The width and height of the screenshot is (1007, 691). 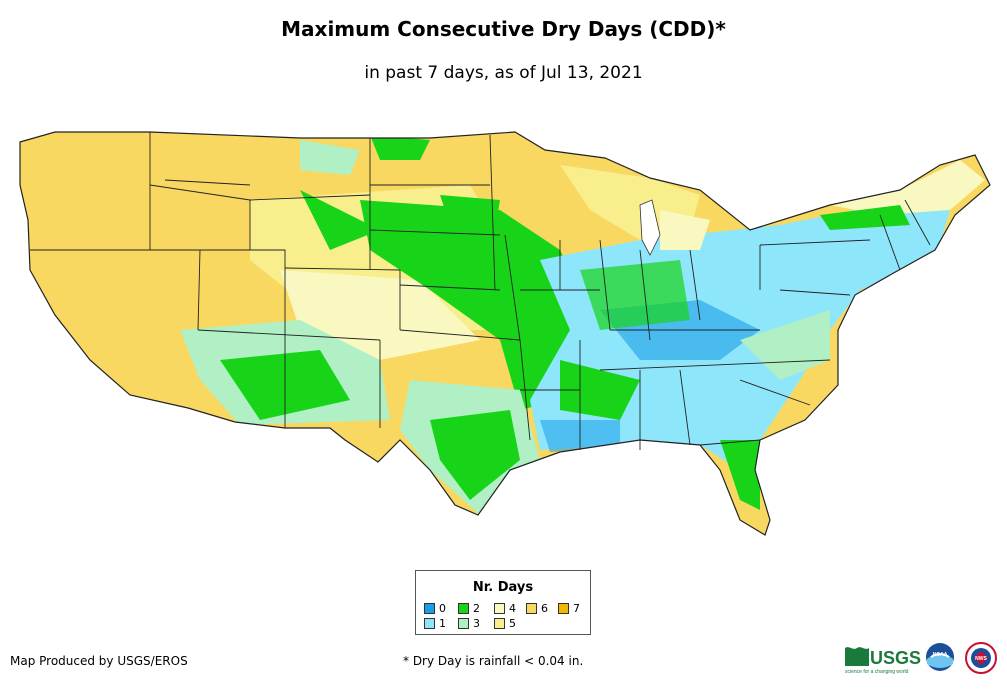 I want to click on lake-michigan, so click(x=650, y=227).